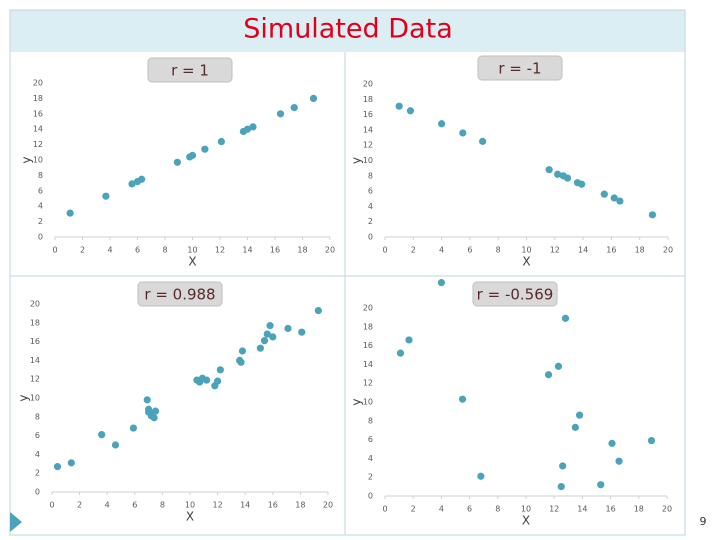 The height and width of the screenshot is (540, 720). I want to click on annotation: r = -0.569, so click(515, 295).